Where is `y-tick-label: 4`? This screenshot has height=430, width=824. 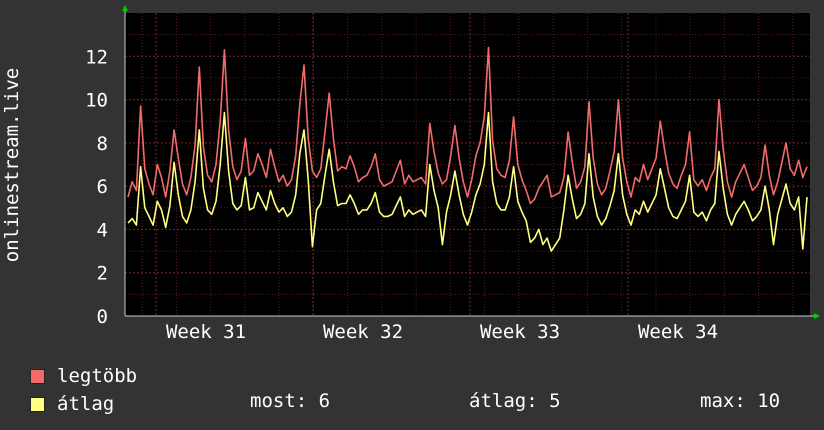
y-tick-label: 4 is located at coordinates (102, 230).